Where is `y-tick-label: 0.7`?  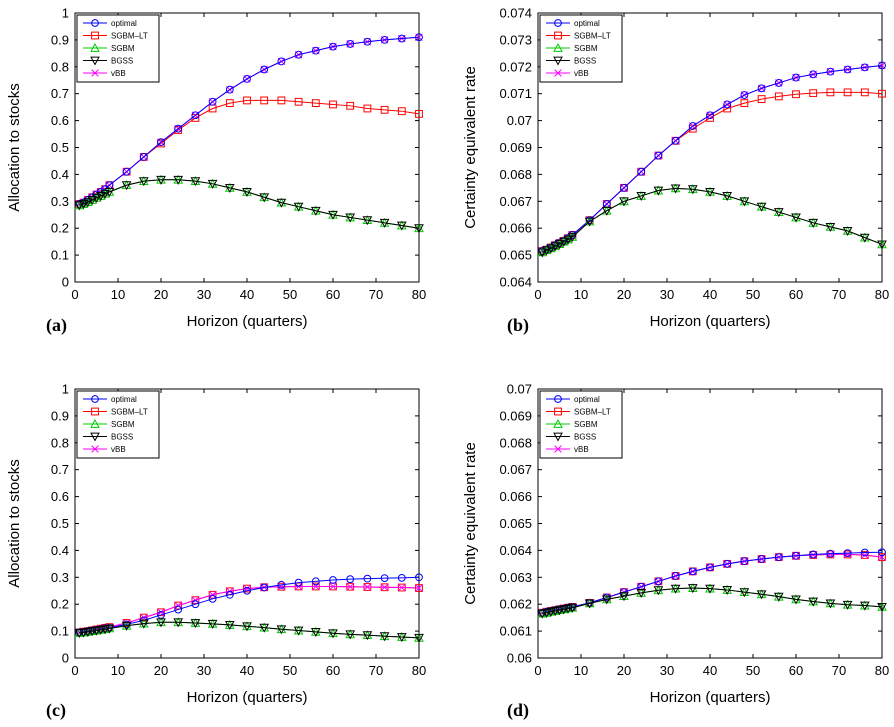
y-tick-label: 0.7 is located at coordinates (60, 93).